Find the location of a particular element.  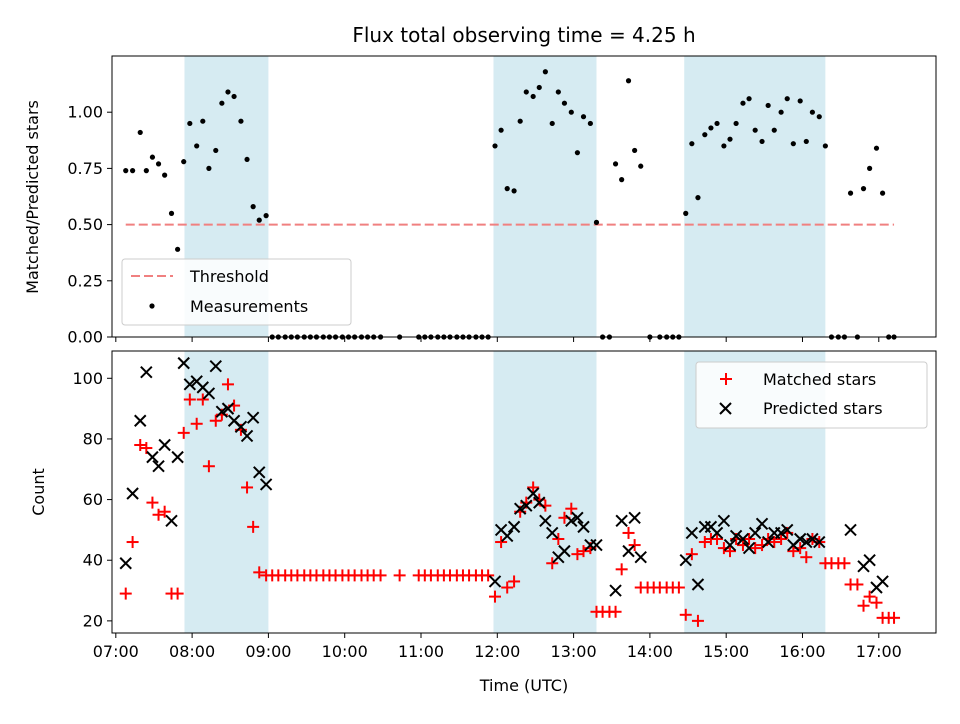

legend-predicted-swatch is located at coordinates (725, 408).